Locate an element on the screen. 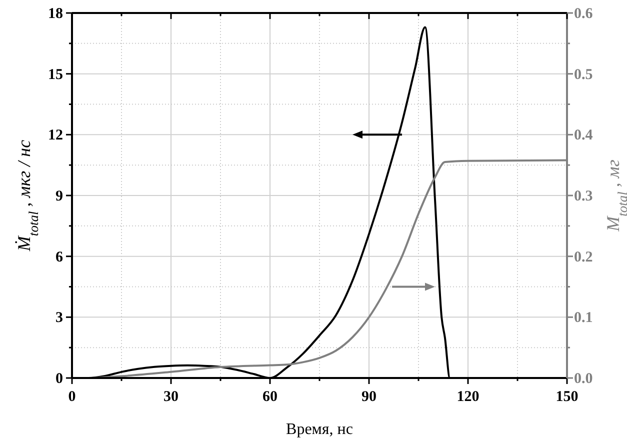 This screenshot has height=446, width=627. y-tick-label: 3 is located at coordinates (59, 318).